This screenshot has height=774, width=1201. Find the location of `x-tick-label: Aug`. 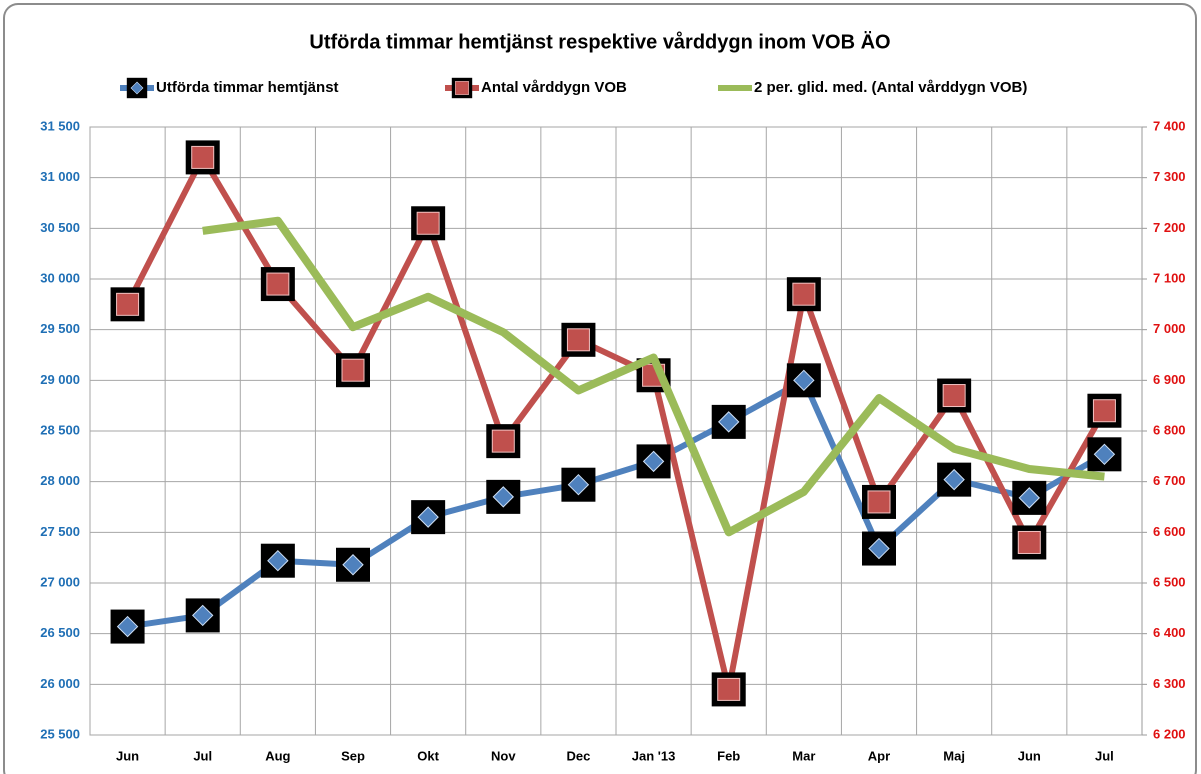

x-tick-label: Aug is located at coordinates (277, 755).